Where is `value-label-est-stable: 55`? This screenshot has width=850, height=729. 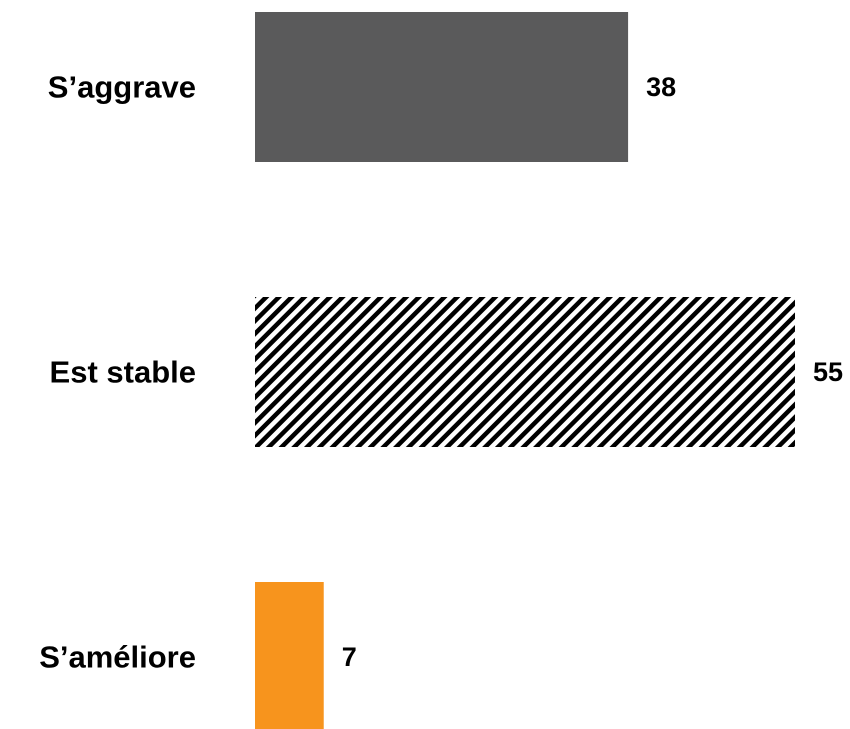 value-label-est-stable: 55 is located at coordinates (828, 372).